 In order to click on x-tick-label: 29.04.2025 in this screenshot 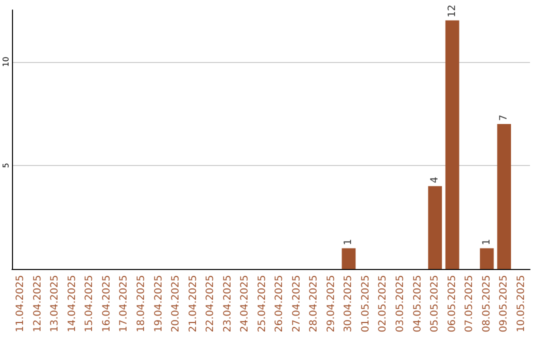, I will do `click(331, 303)`.